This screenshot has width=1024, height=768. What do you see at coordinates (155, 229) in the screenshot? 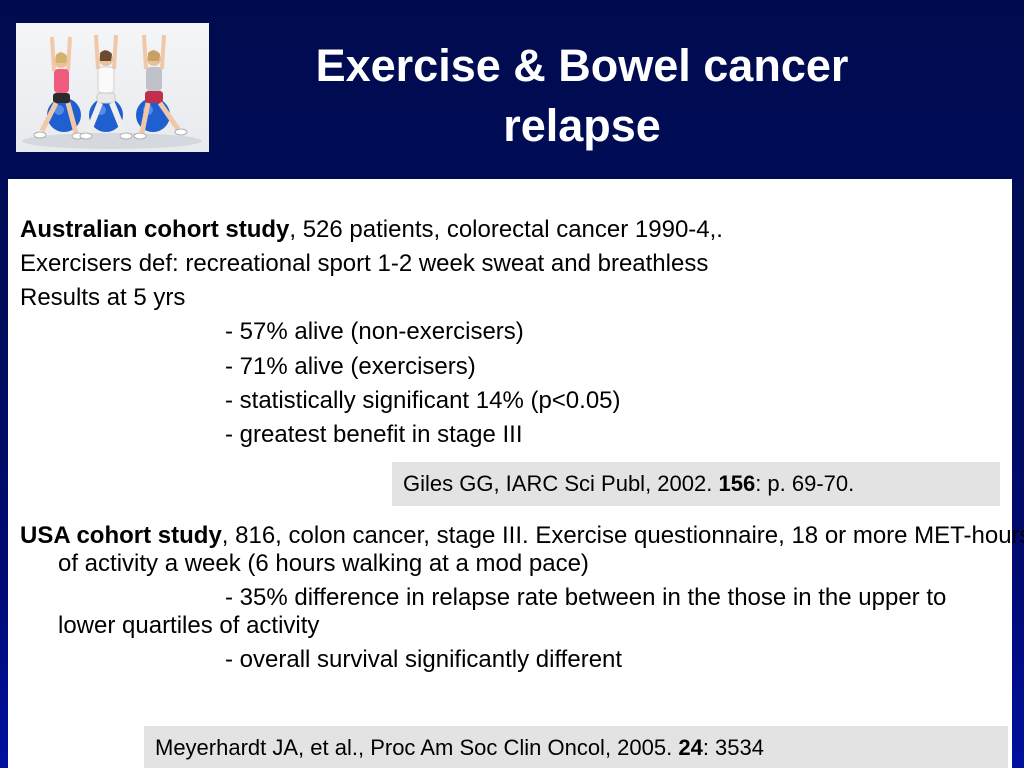
I see `study1-heading: Australian cohort study` at bounding box center [155, 229].